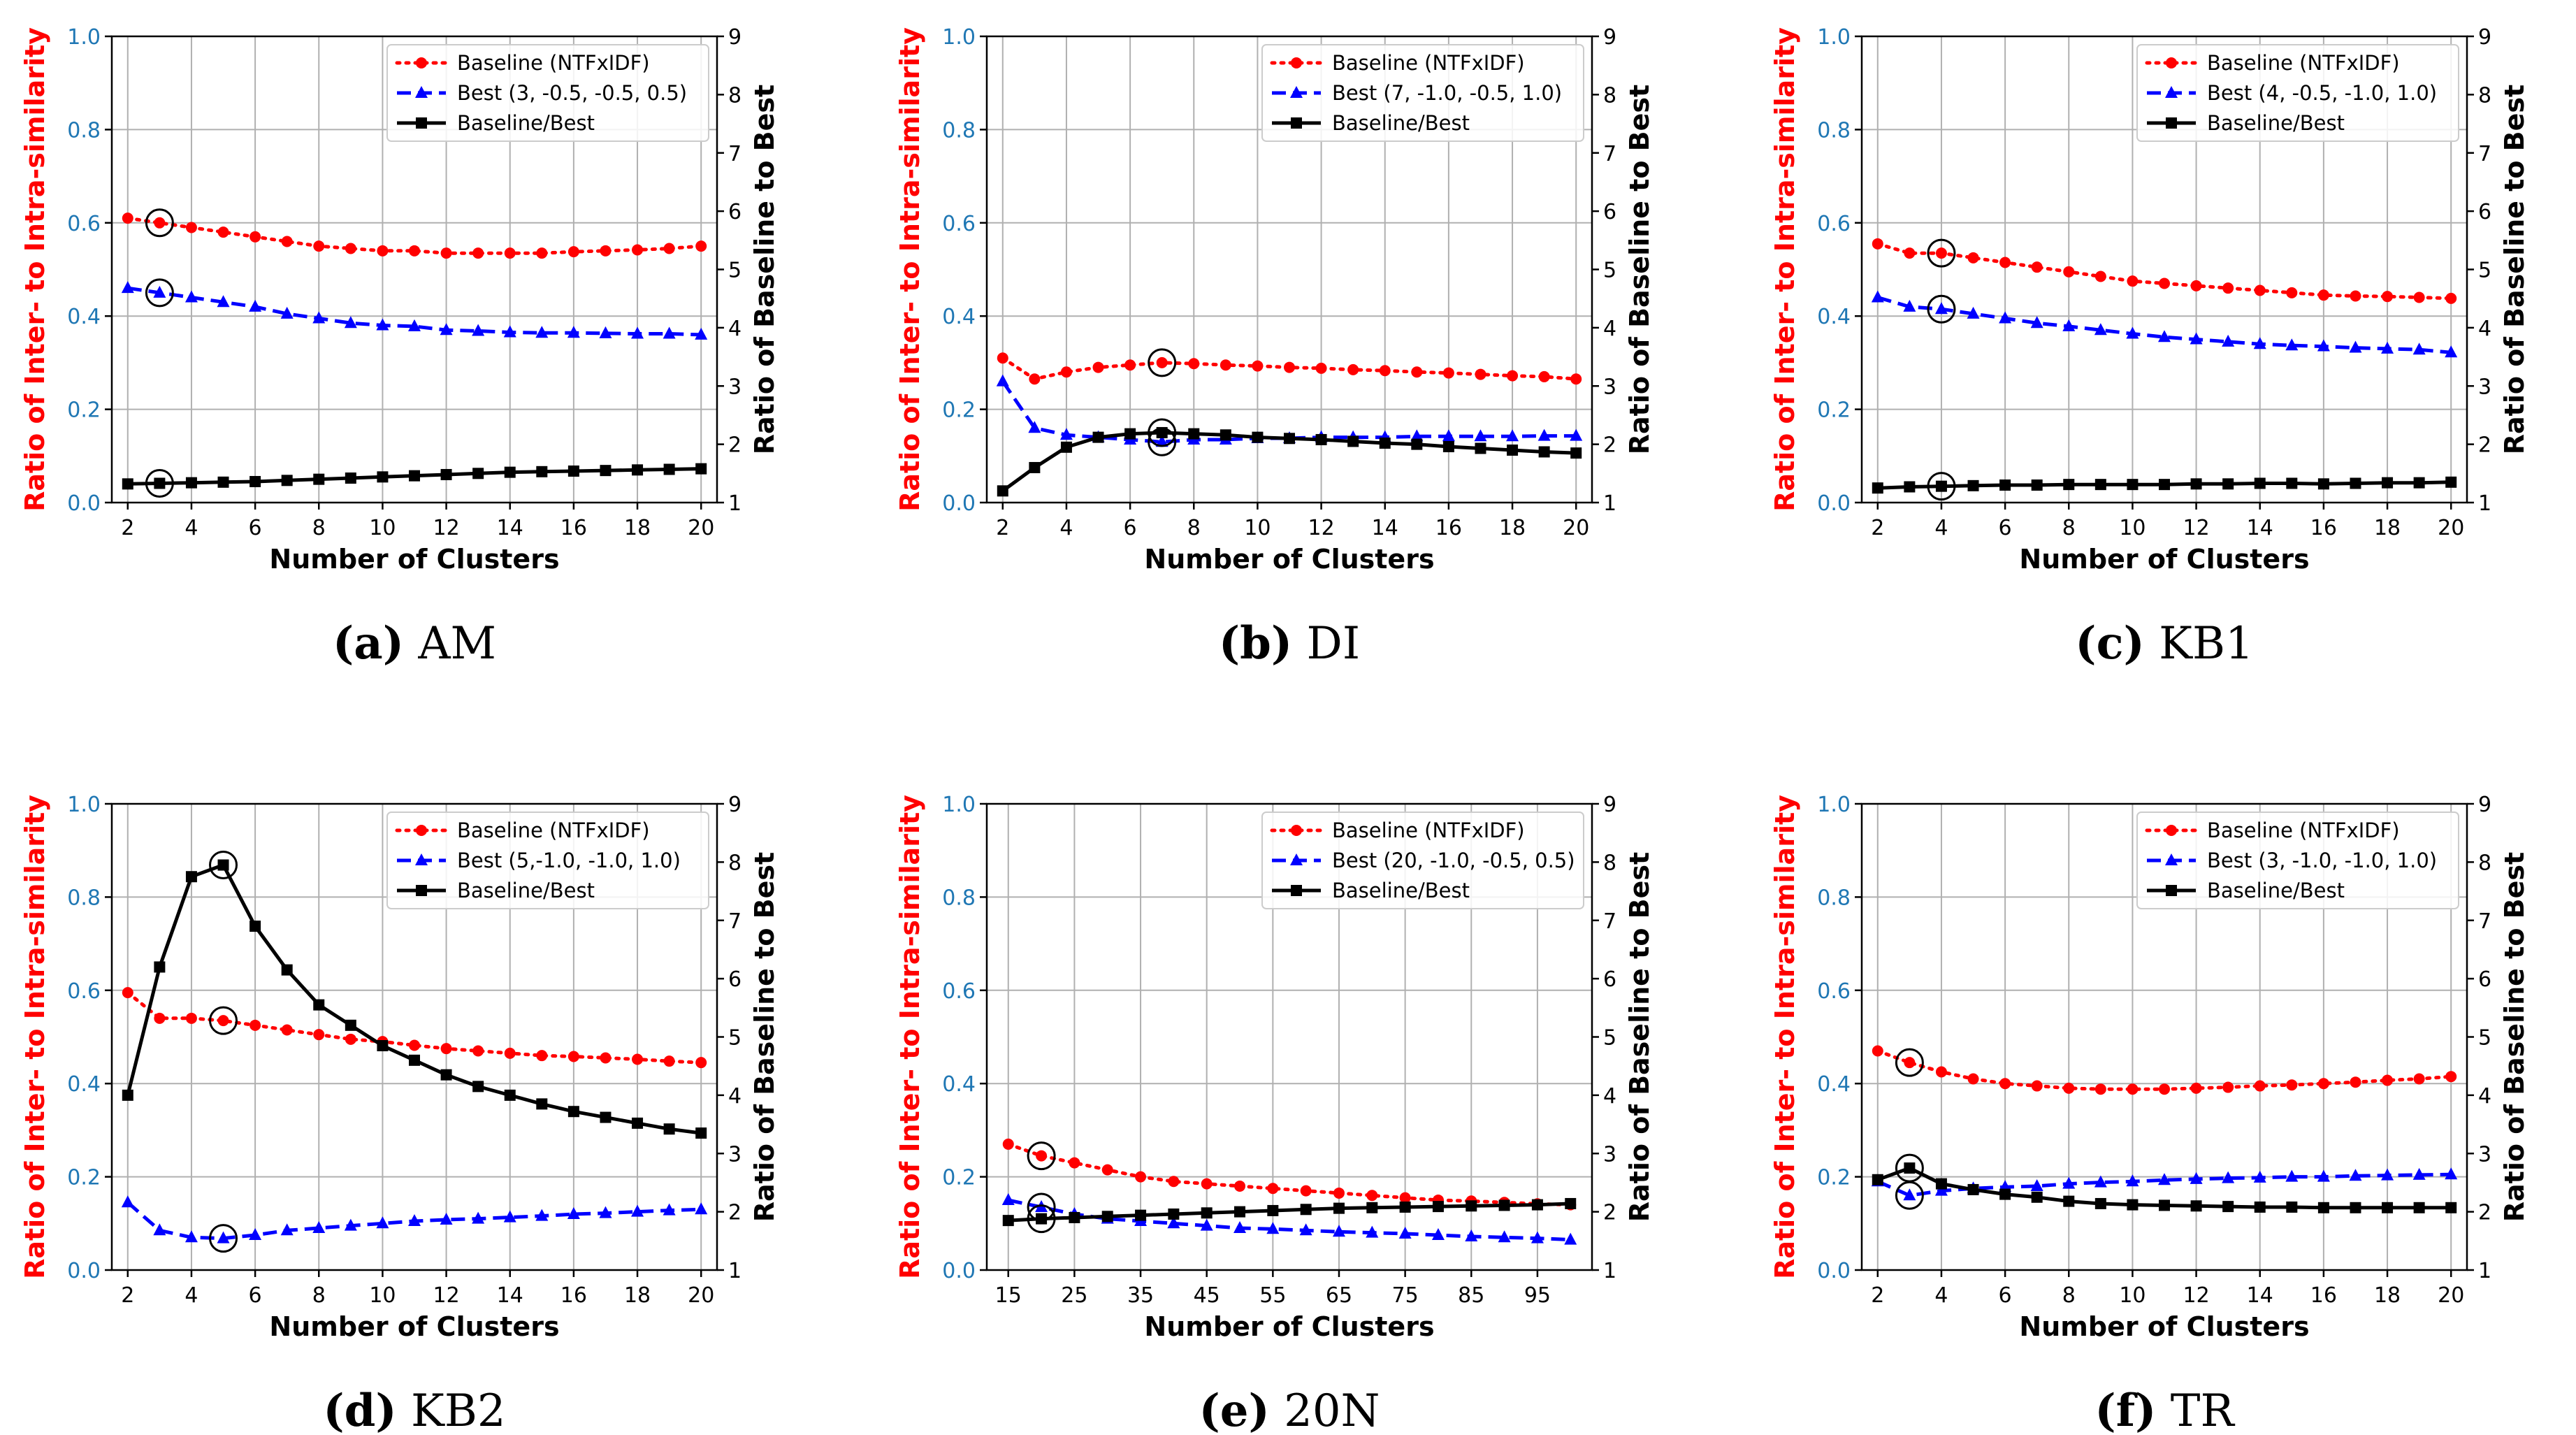 The image size is (2576, 1435). I want to click on y2-tick-label: 9, so click(2485, 37).